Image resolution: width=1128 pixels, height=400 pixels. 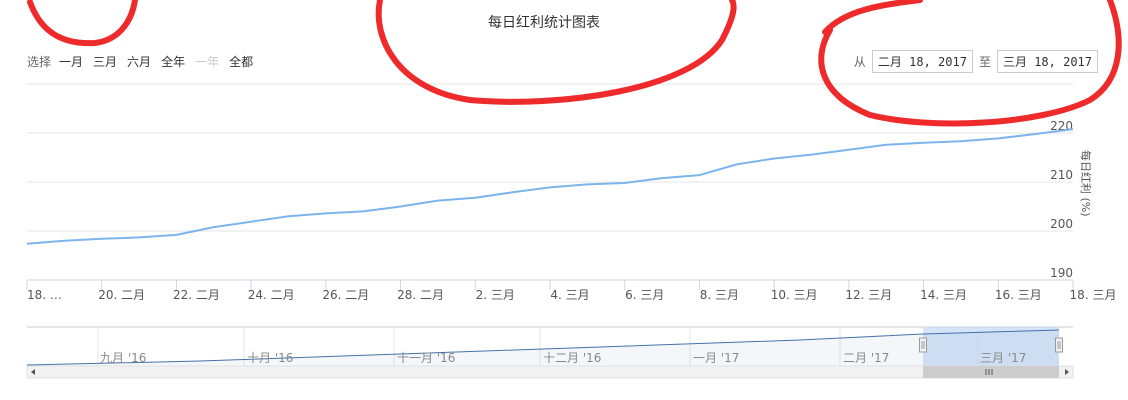 I want to click on x-tick-label: 4. 三月, so click(x=569, y=295).